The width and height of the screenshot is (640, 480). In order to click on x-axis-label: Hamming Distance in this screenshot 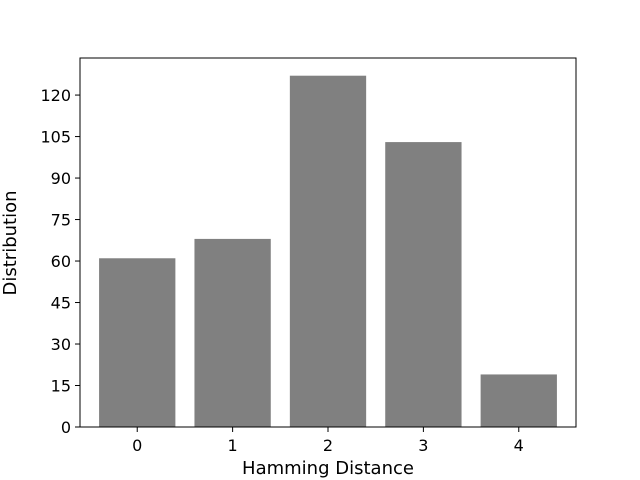, I will do `click(328, 468)`.